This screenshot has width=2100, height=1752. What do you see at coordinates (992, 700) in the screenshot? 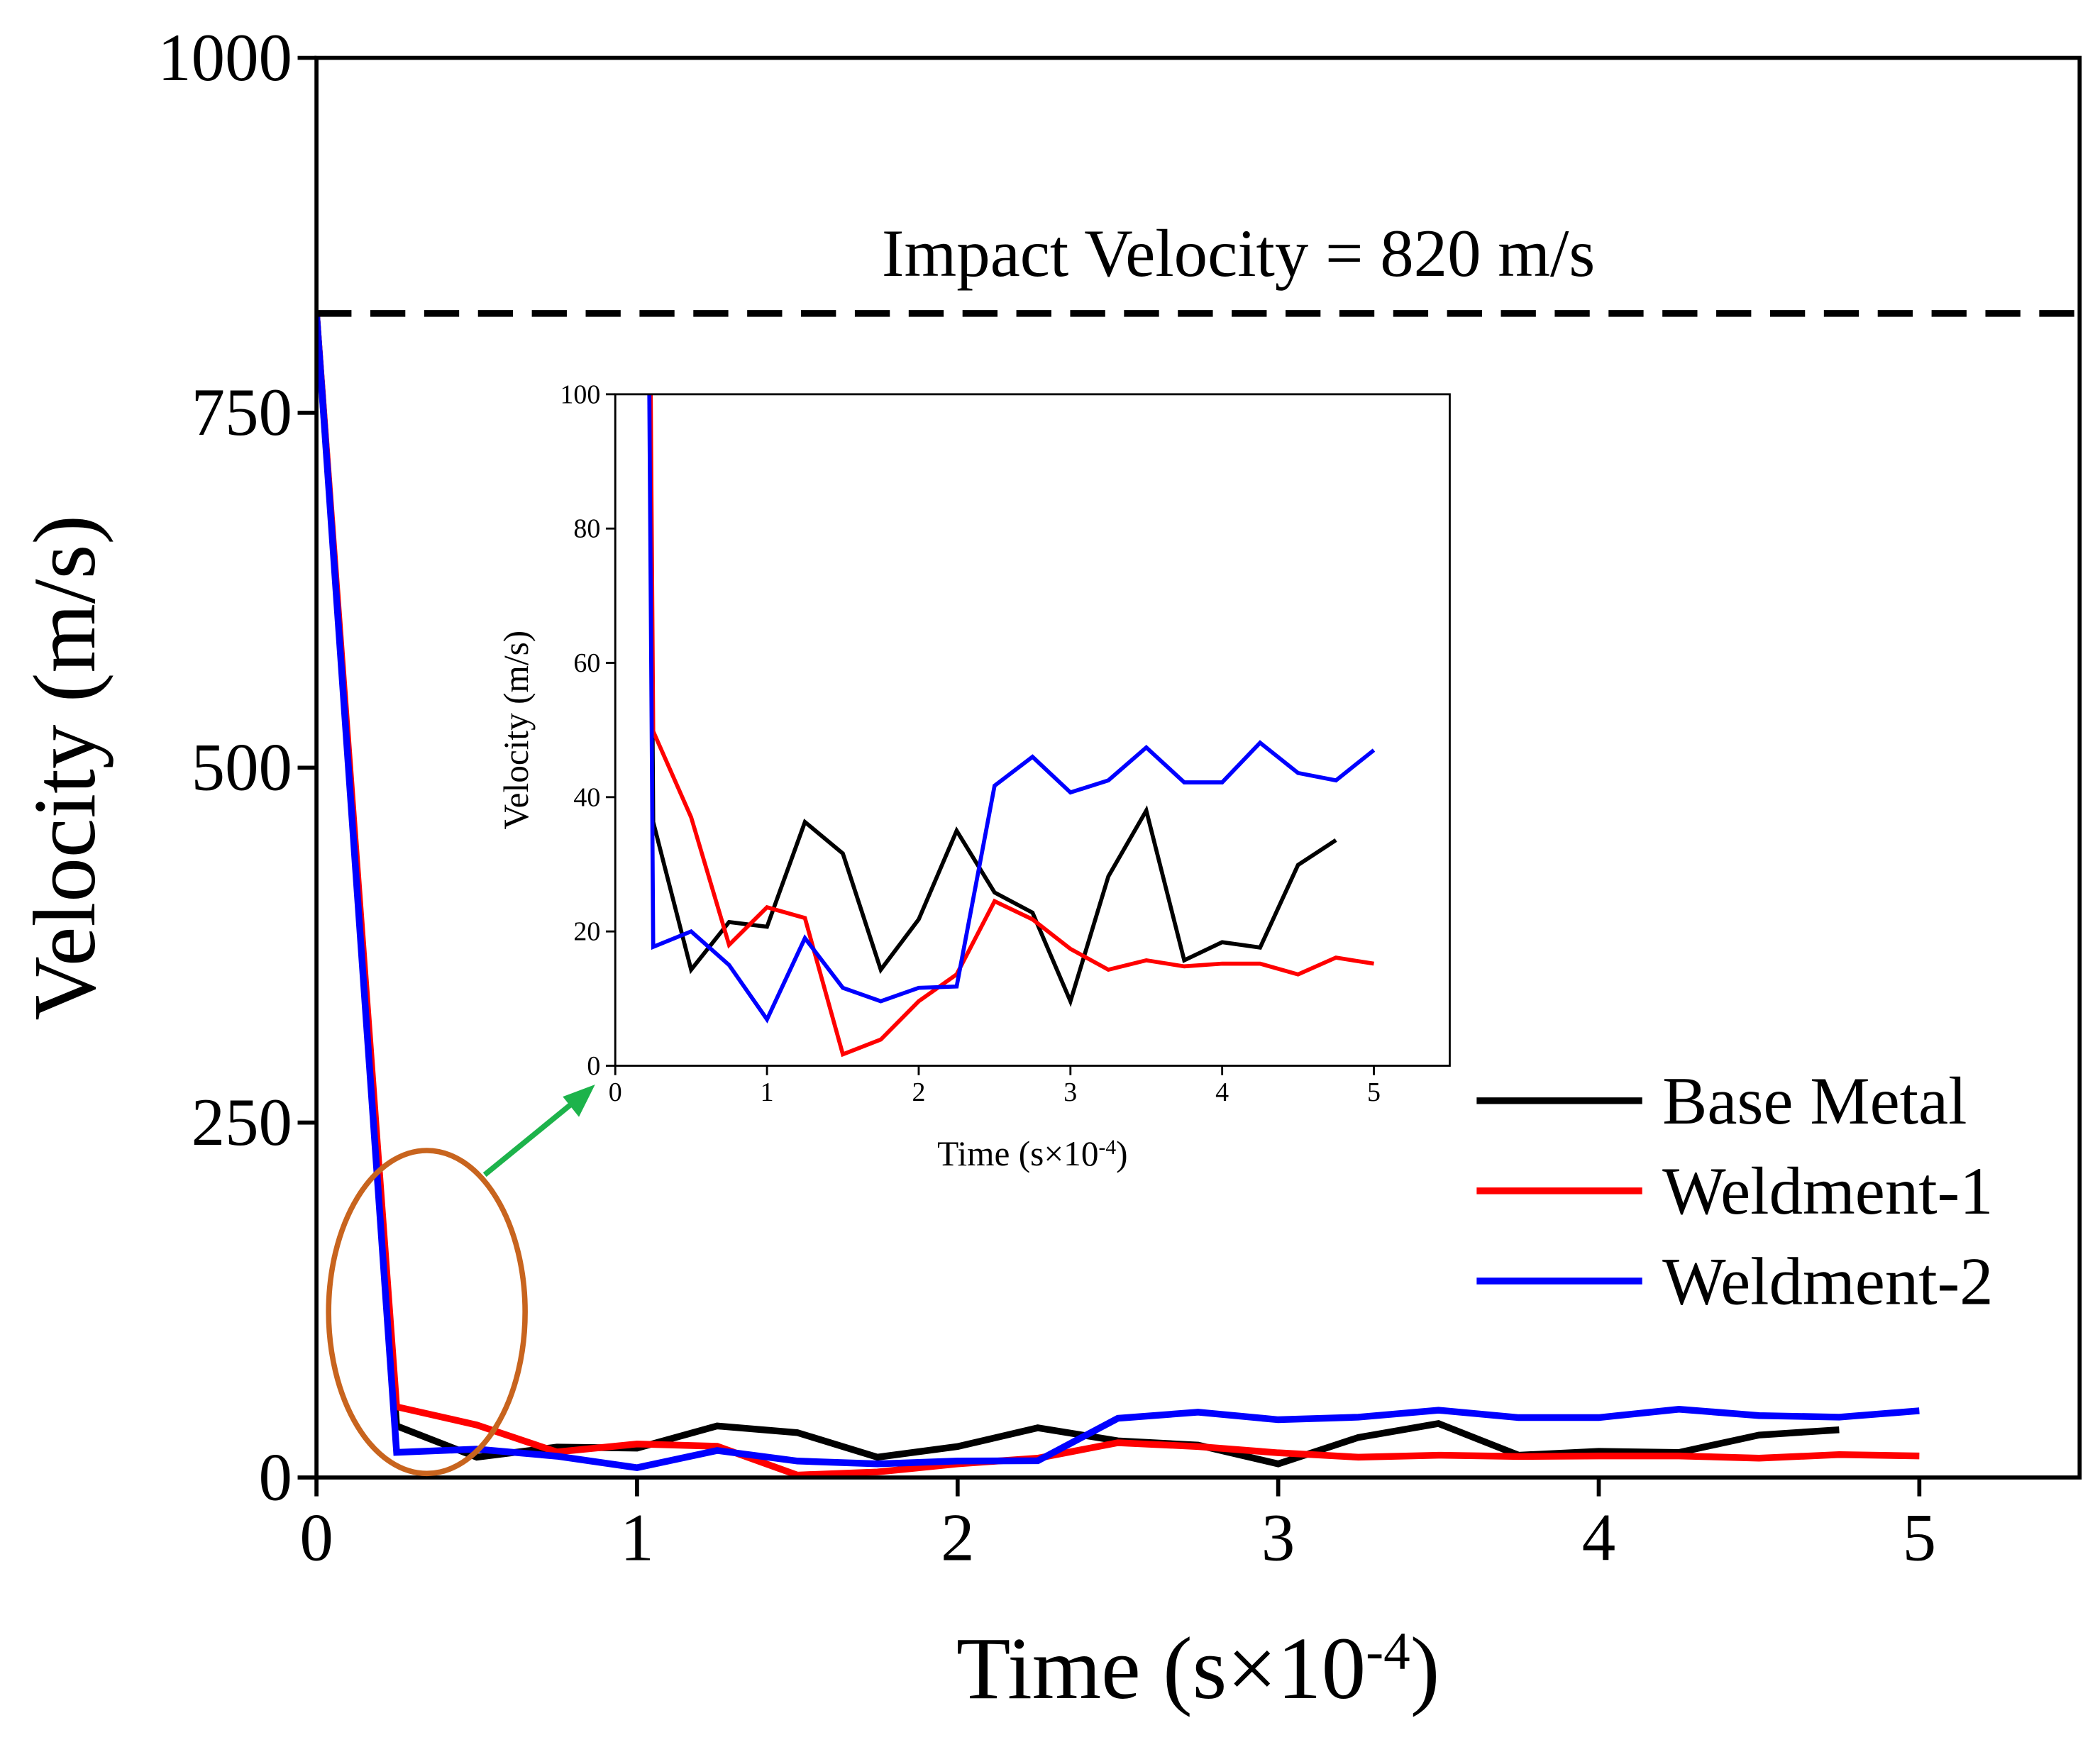
I see `series-line-base-metal` at bounding box center [992, 700].